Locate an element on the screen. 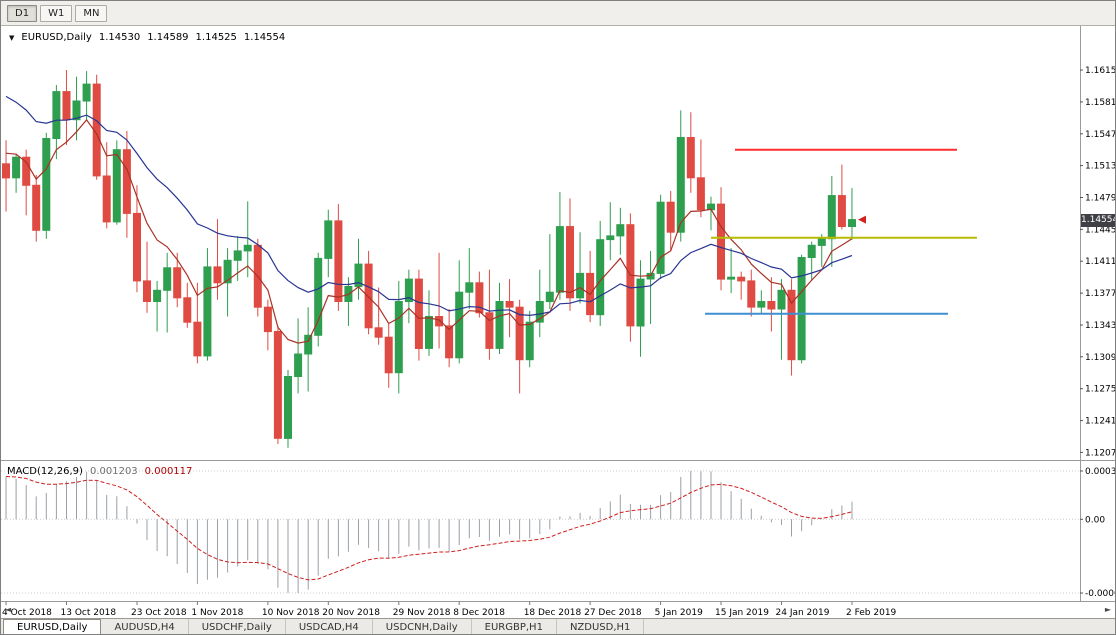 The image size is (1116, 635). timeframe-w1-button: W1 is located at coordinates (56, 13).